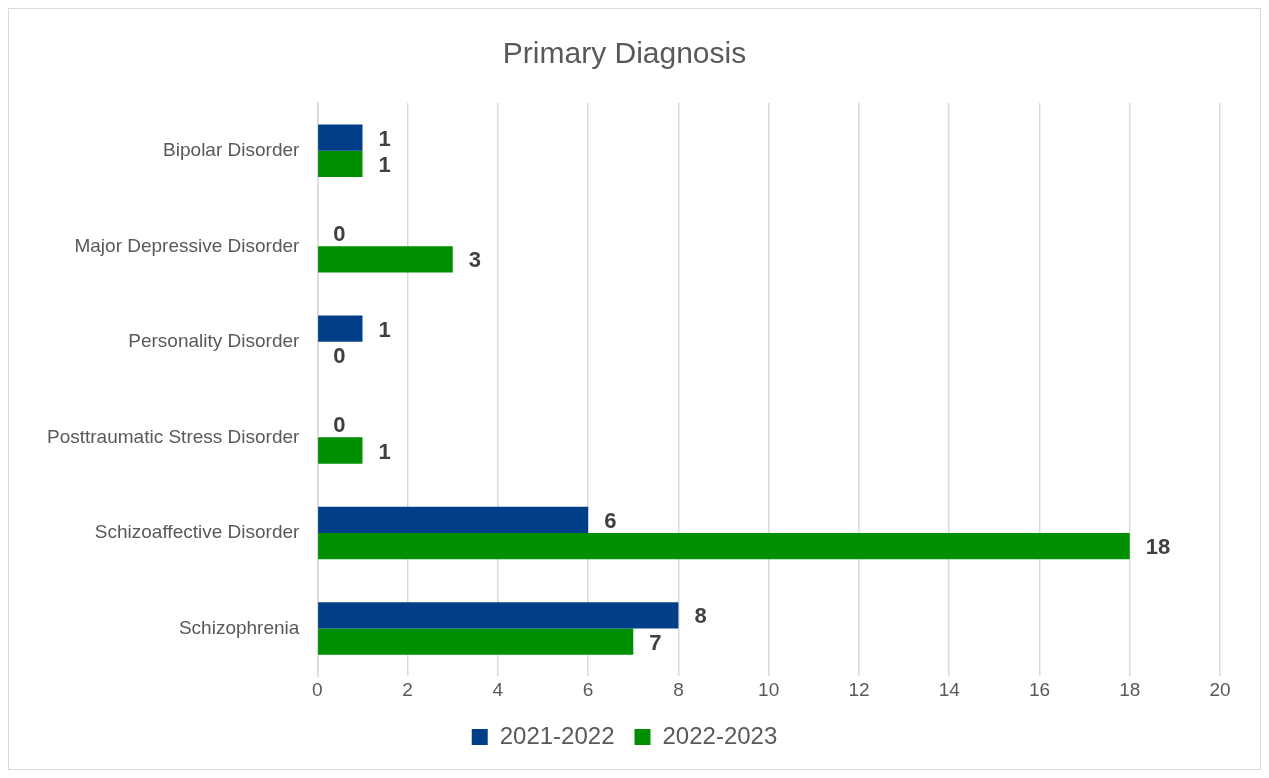 Image resolution: width=1269 pixels, height=778 pixels. What do you see at coordinates (232, 149) in the screenshot?
I see `y-tick-label: Bipolar Disorder` at bounding box center [232, 149].